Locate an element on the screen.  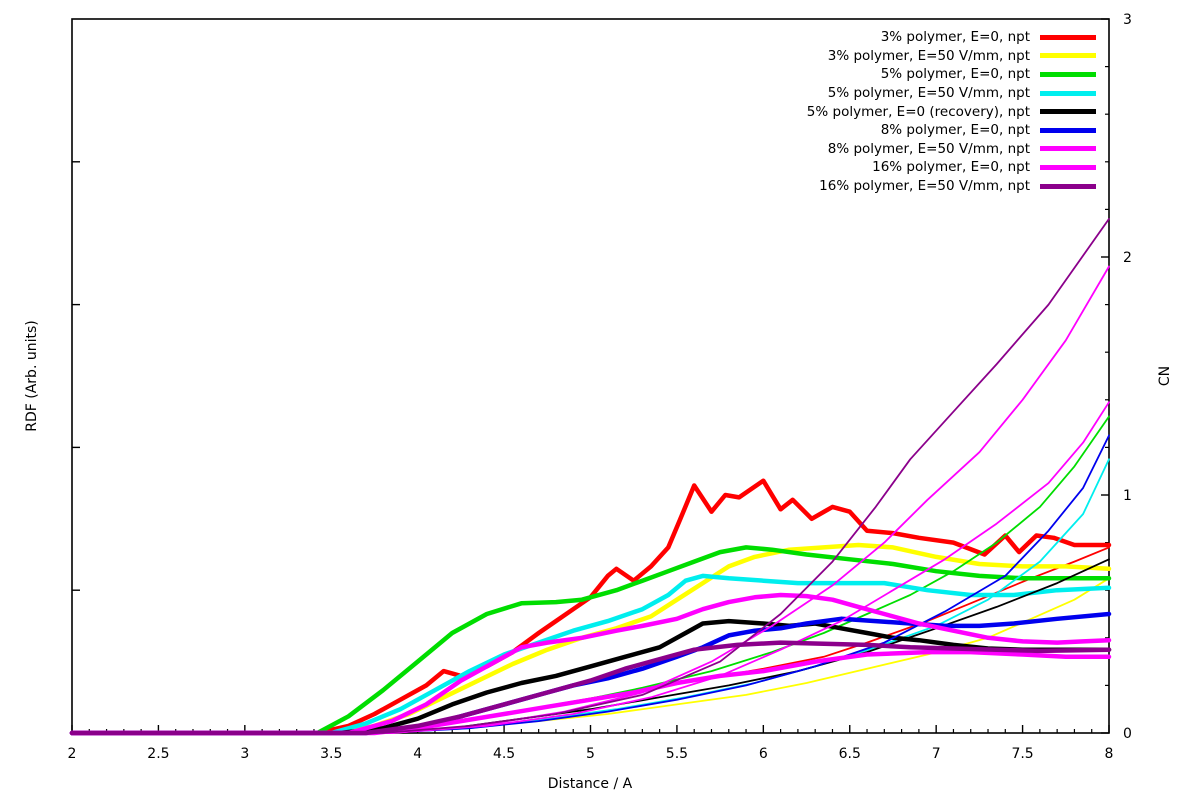
svg-text: 0 is located at coordinates (1127, 734).